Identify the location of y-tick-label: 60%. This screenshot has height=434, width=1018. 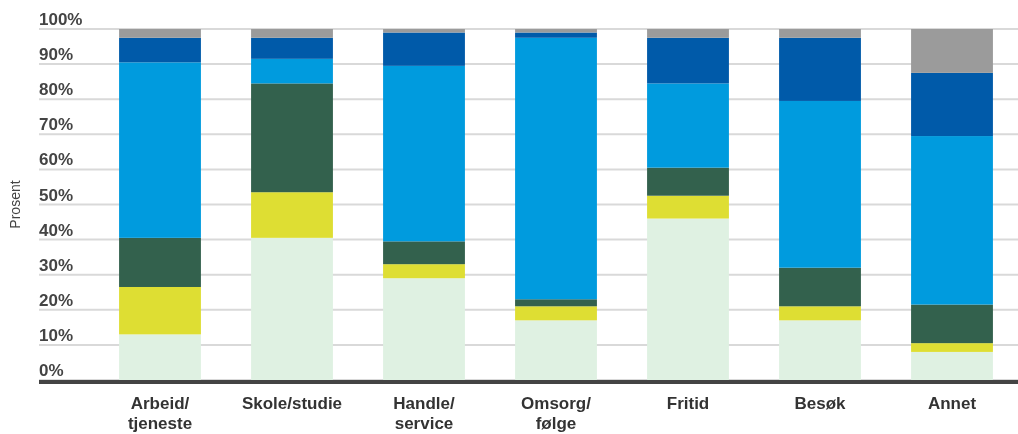
(56, 160).